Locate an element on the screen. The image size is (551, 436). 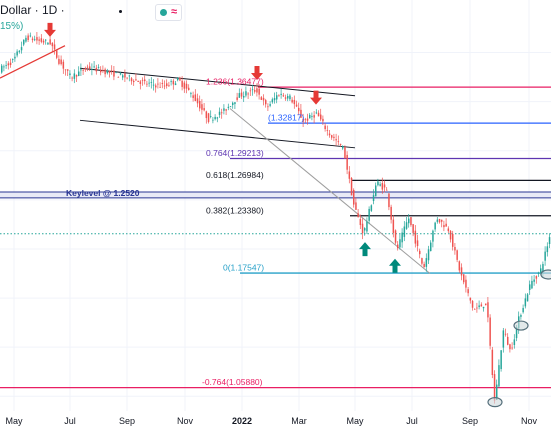
wave-icon: ≈ is located at coordinates (174, 12).